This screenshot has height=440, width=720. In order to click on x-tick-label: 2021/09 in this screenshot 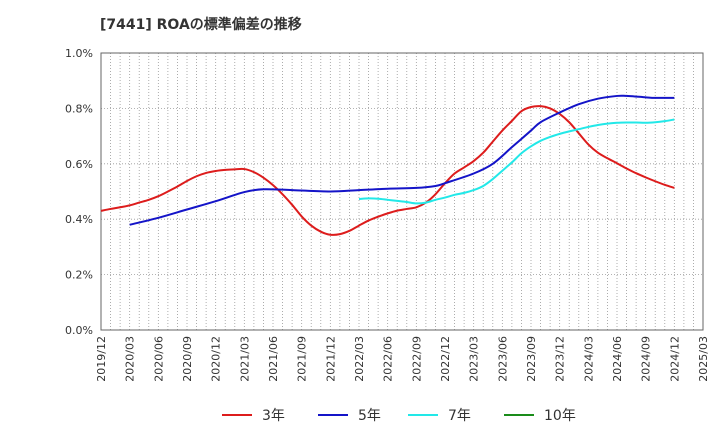, I will do `click(302, 359)`.